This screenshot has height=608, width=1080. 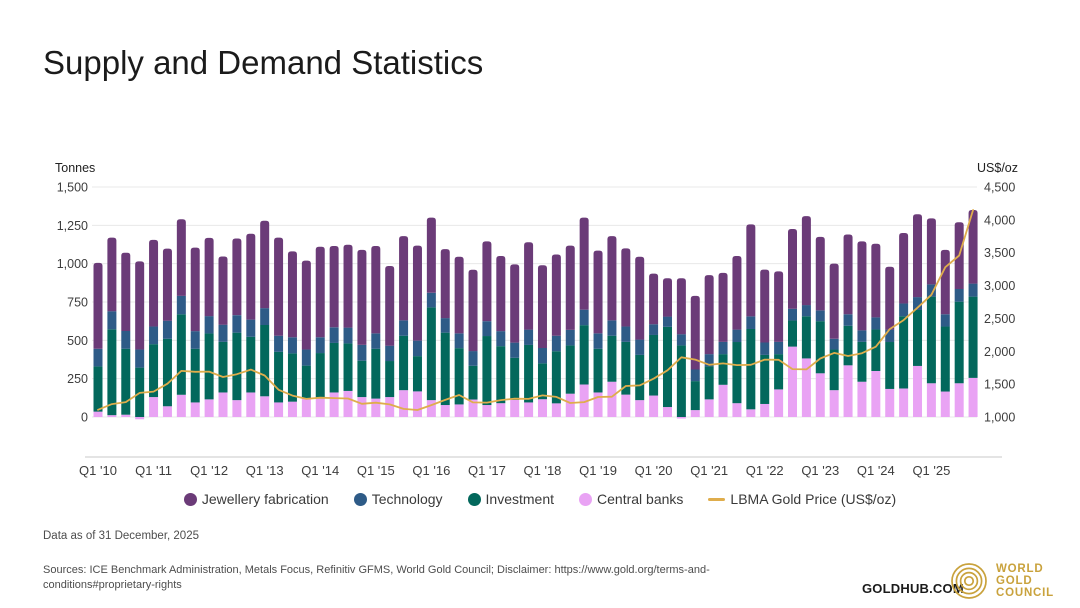 What do you see at coordinates (510, 499) in the screenshot?
I see `legend-item-investment: Investment` at bounding box center [510, 499].